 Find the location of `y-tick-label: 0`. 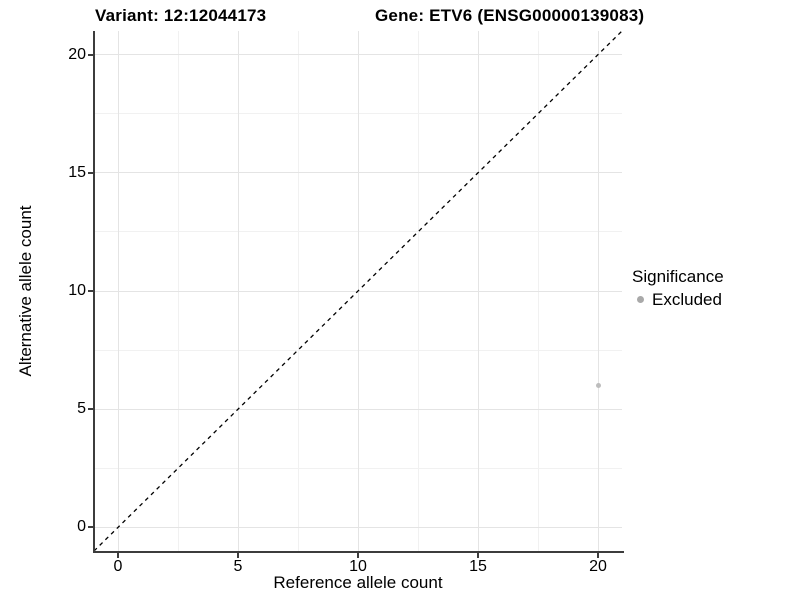

y-tick-label: 0 is located at coordinates (81, 527).